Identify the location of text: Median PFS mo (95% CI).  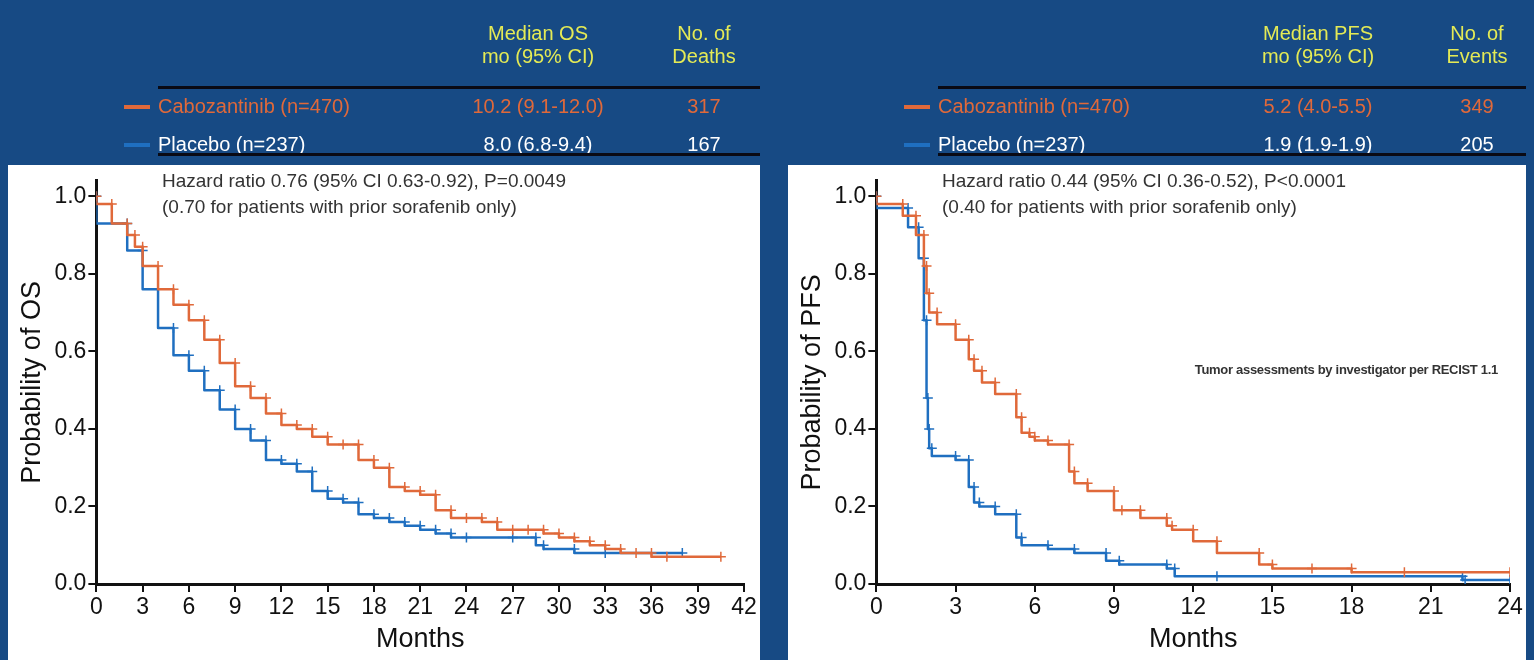
(1318, 45).